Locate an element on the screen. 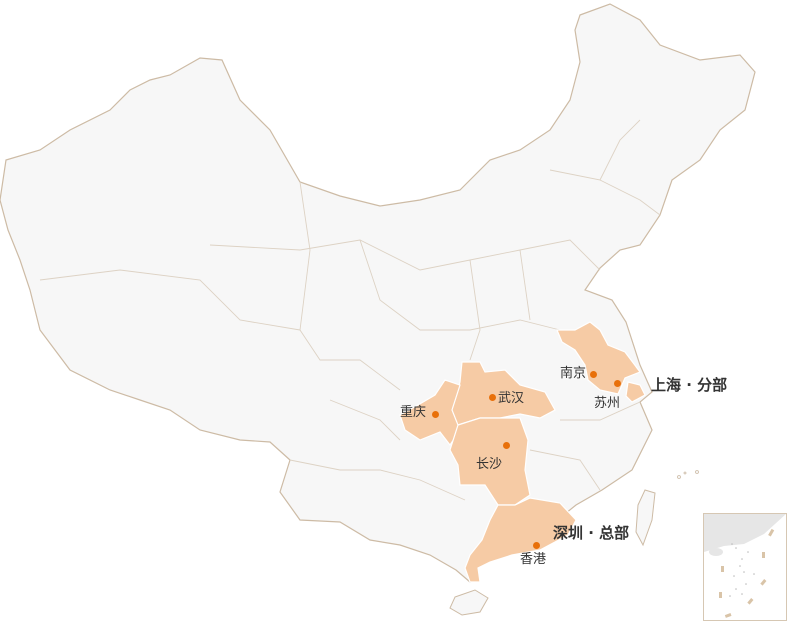  city-label-suzhou: 苏州 is located at coordinates (607, 403).